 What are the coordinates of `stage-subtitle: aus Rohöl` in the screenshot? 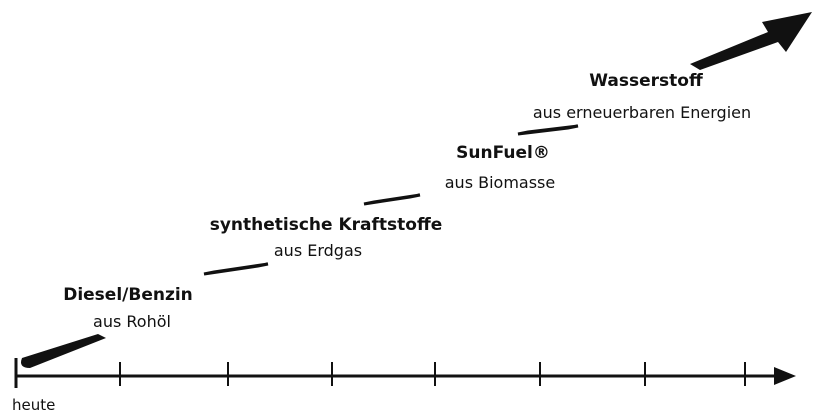 It's located at (132, 321).